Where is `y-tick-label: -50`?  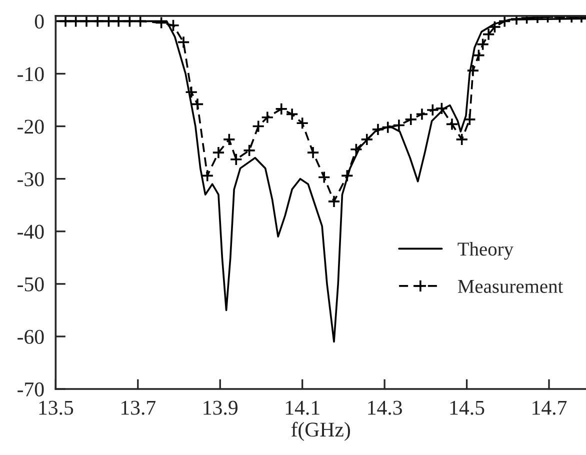 y-tick-label: -50 is located at coordinates (31, 284).